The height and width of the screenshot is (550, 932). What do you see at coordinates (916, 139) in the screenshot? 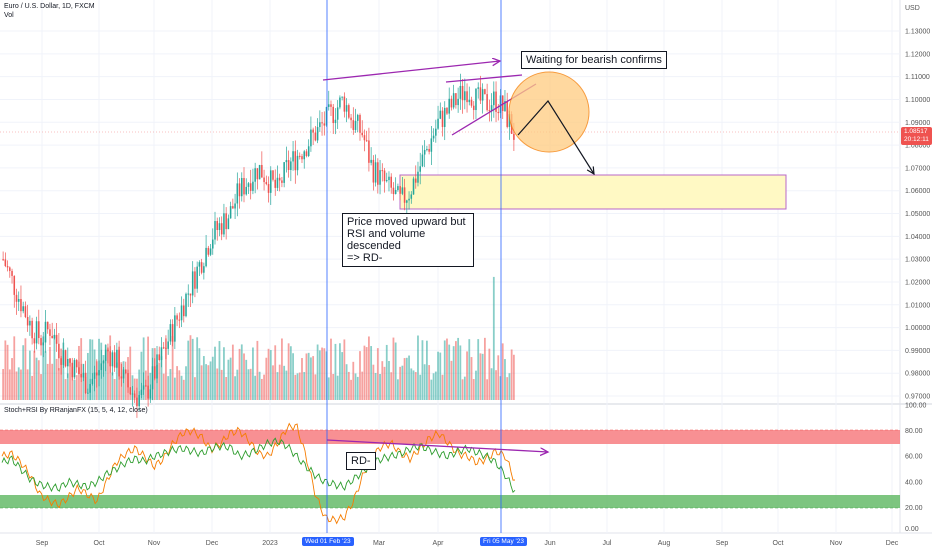
I see `countdown-value: 20:12:11` at bounding box center [916, 139].